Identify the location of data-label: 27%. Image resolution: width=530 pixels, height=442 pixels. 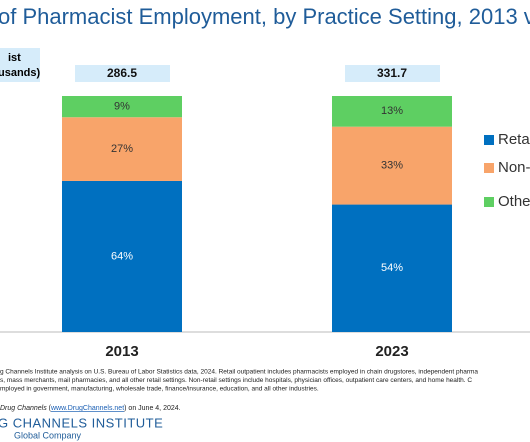
(122, 149).